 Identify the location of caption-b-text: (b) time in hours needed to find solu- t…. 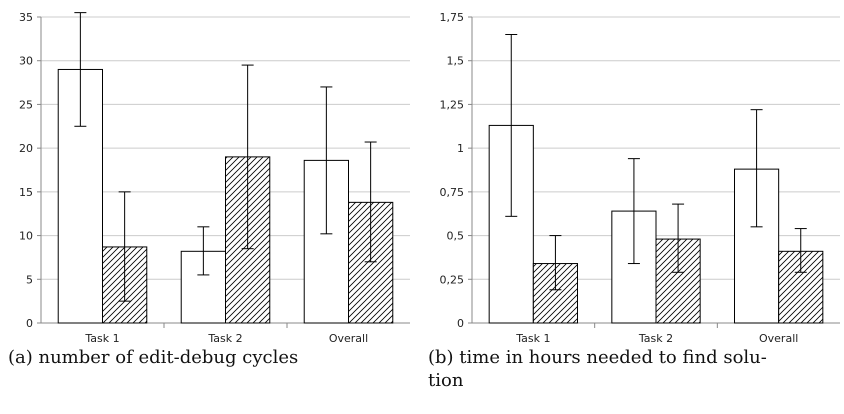
(597, 369).